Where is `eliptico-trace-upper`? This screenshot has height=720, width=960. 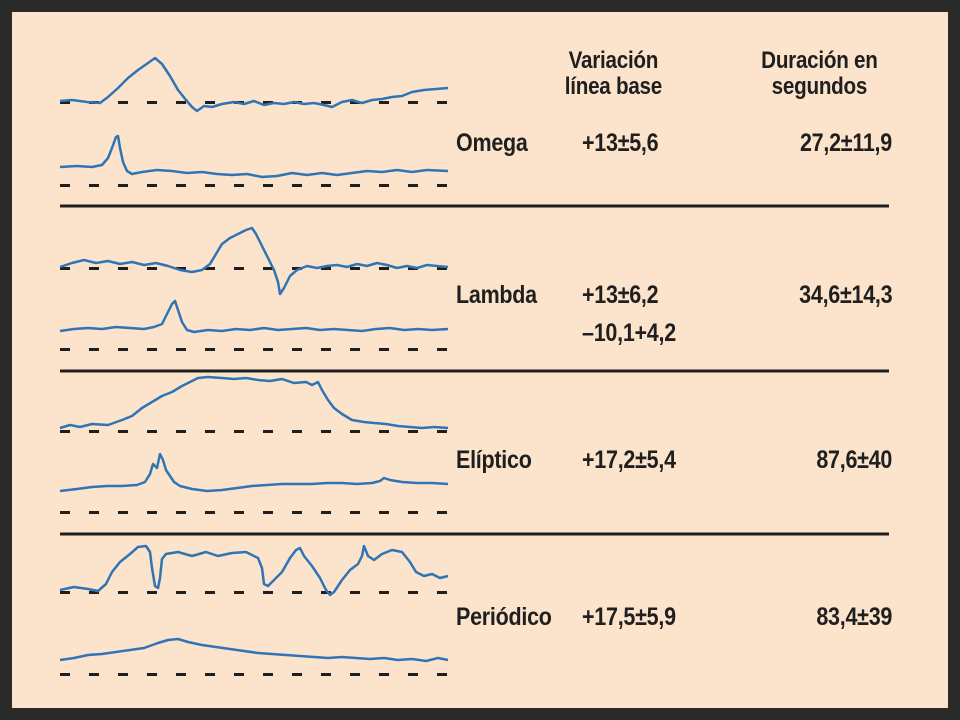
eliptico-trace-upper is located at coordinates (254, 402).